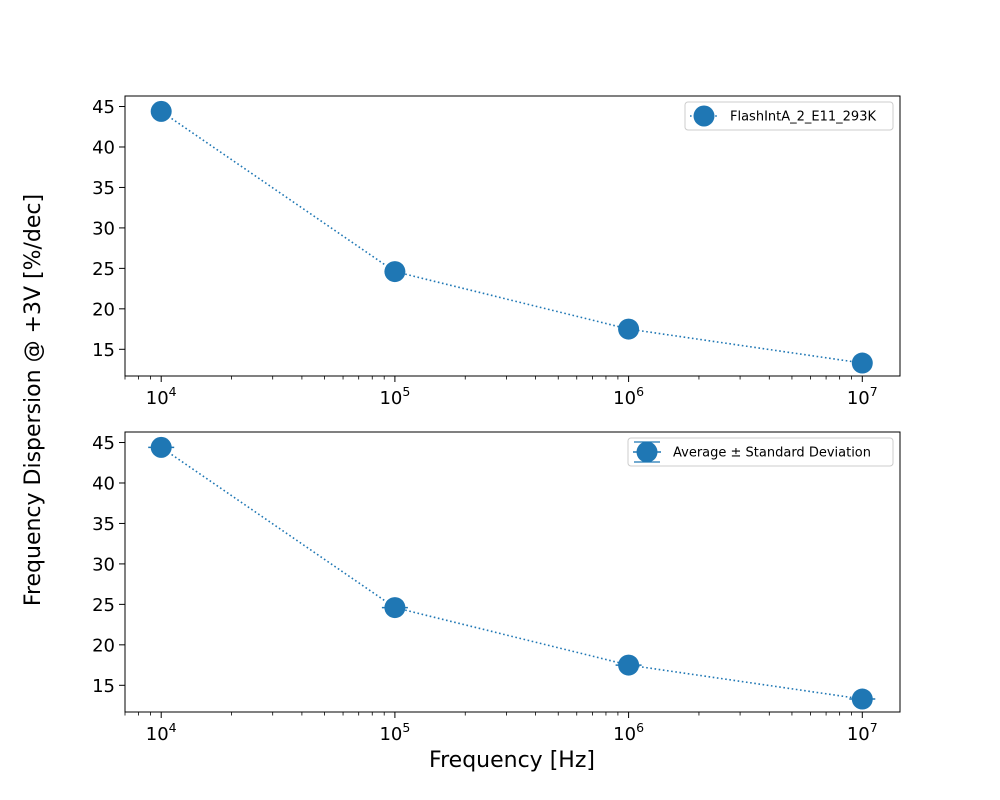 The image size is (1000, 800). I want to click on legend-label: Average ± Standard Deviation, so click(772, 453).